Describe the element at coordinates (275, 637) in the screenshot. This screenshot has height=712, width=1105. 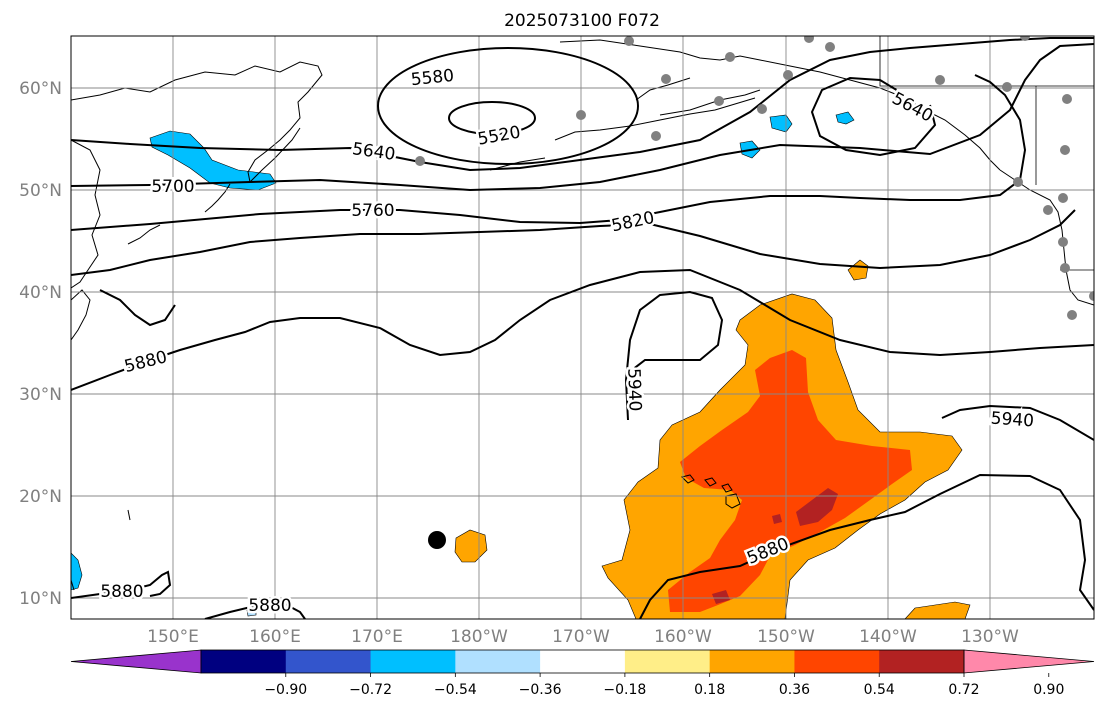
I see `lon-tick-label: 160°E` at that location.